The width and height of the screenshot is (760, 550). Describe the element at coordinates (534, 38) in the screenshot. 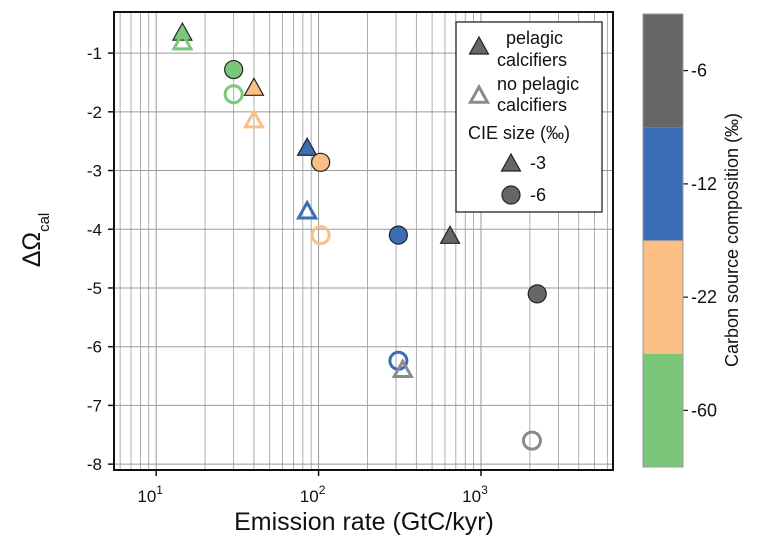

I see `legend-filled-label-1: pelagic` at that location.